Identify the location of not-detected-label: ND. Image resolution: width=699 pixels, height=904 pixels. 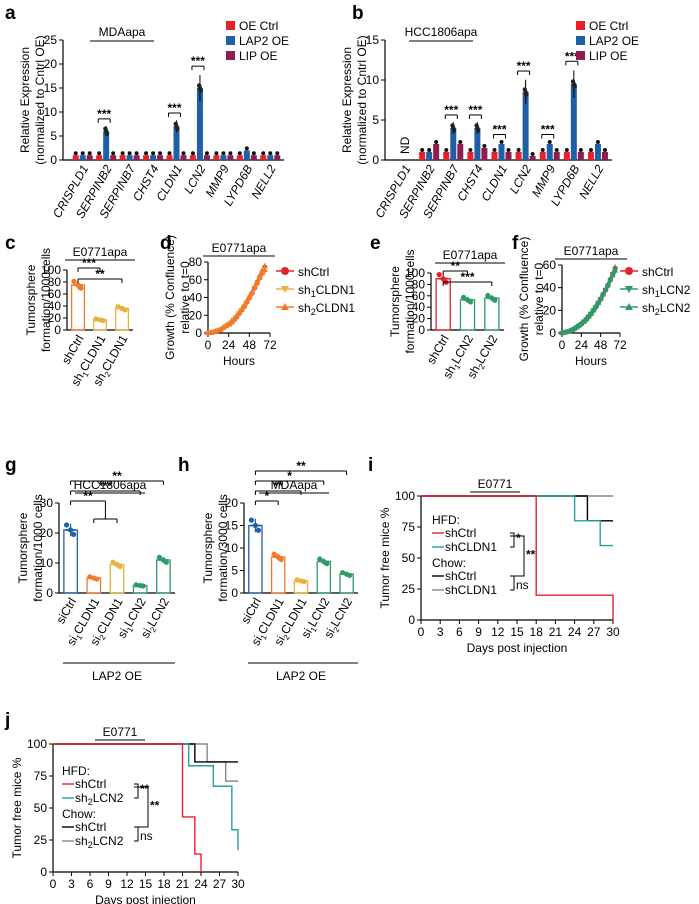
(405, 145).